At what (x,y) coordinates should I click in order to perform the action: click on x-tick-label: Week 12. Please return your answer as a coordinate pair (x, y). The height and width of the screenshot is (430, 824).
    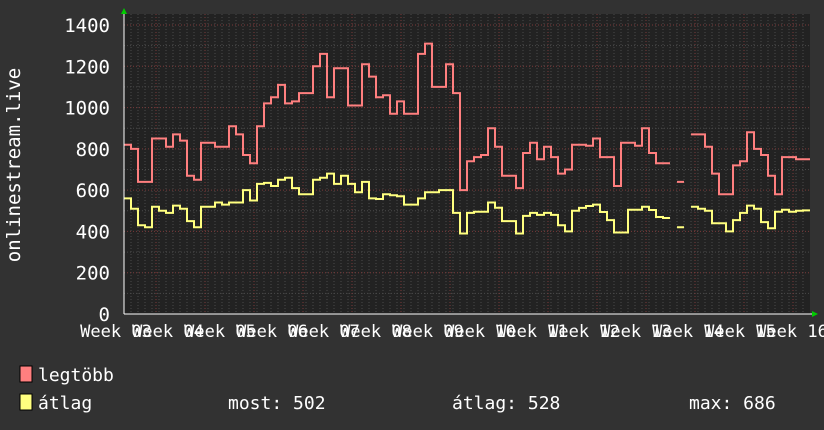
    Looking at the image, I should click on (584, 332).